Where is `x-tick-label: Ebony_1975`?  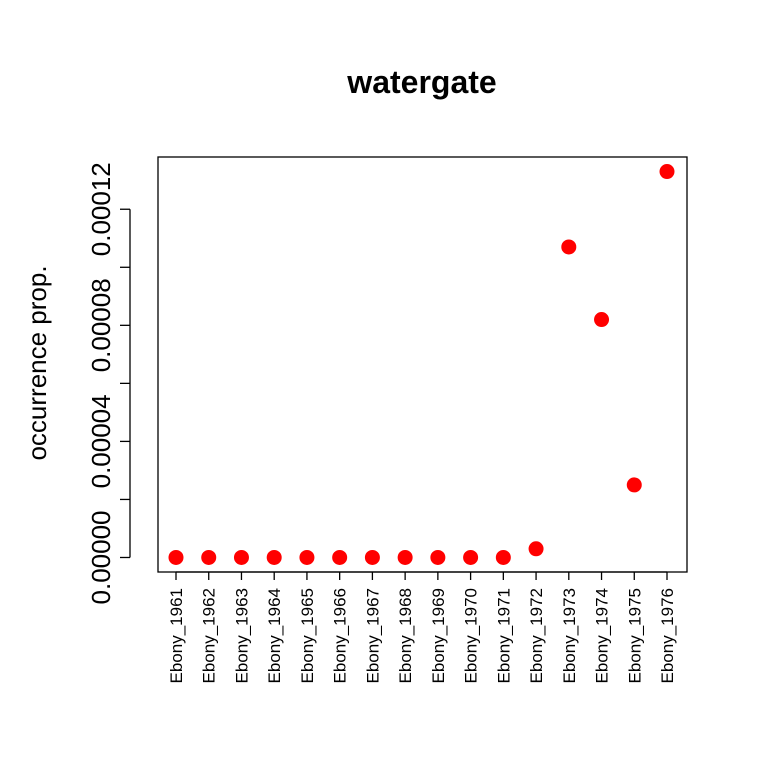 x-tick-label: Ebony_1975 is located at coordinates (634, 635).